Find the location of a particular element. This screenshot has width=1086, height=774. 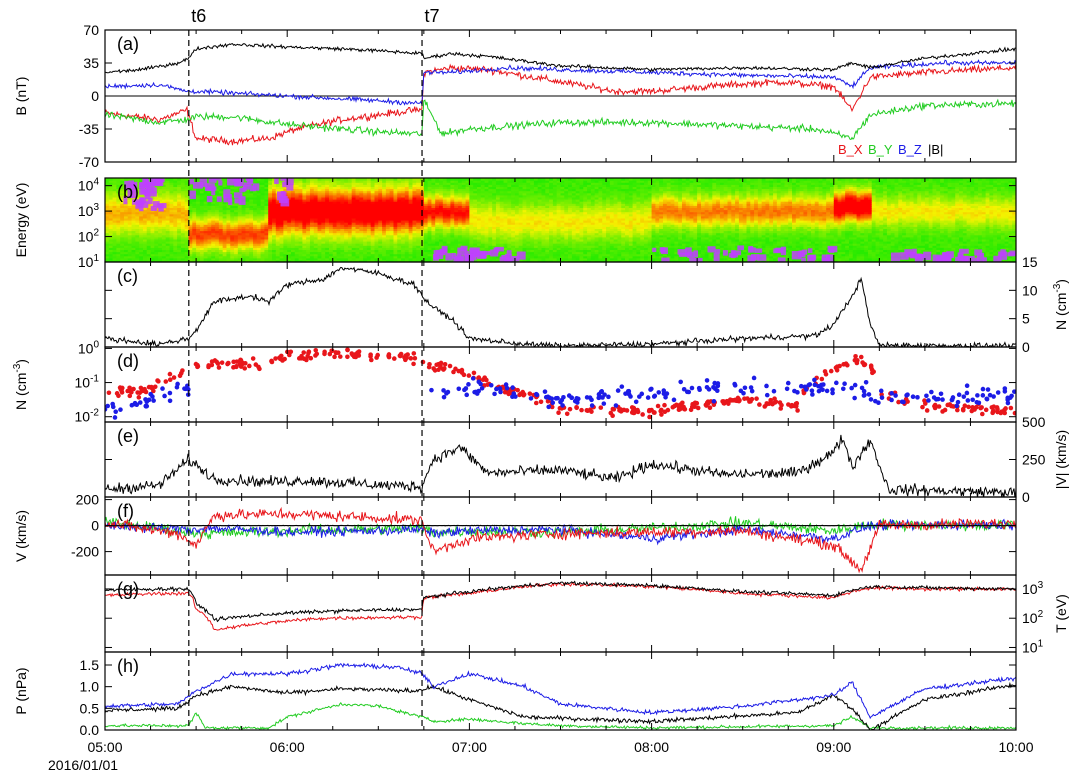

plot-area-b is located at coordinates (560, 220).